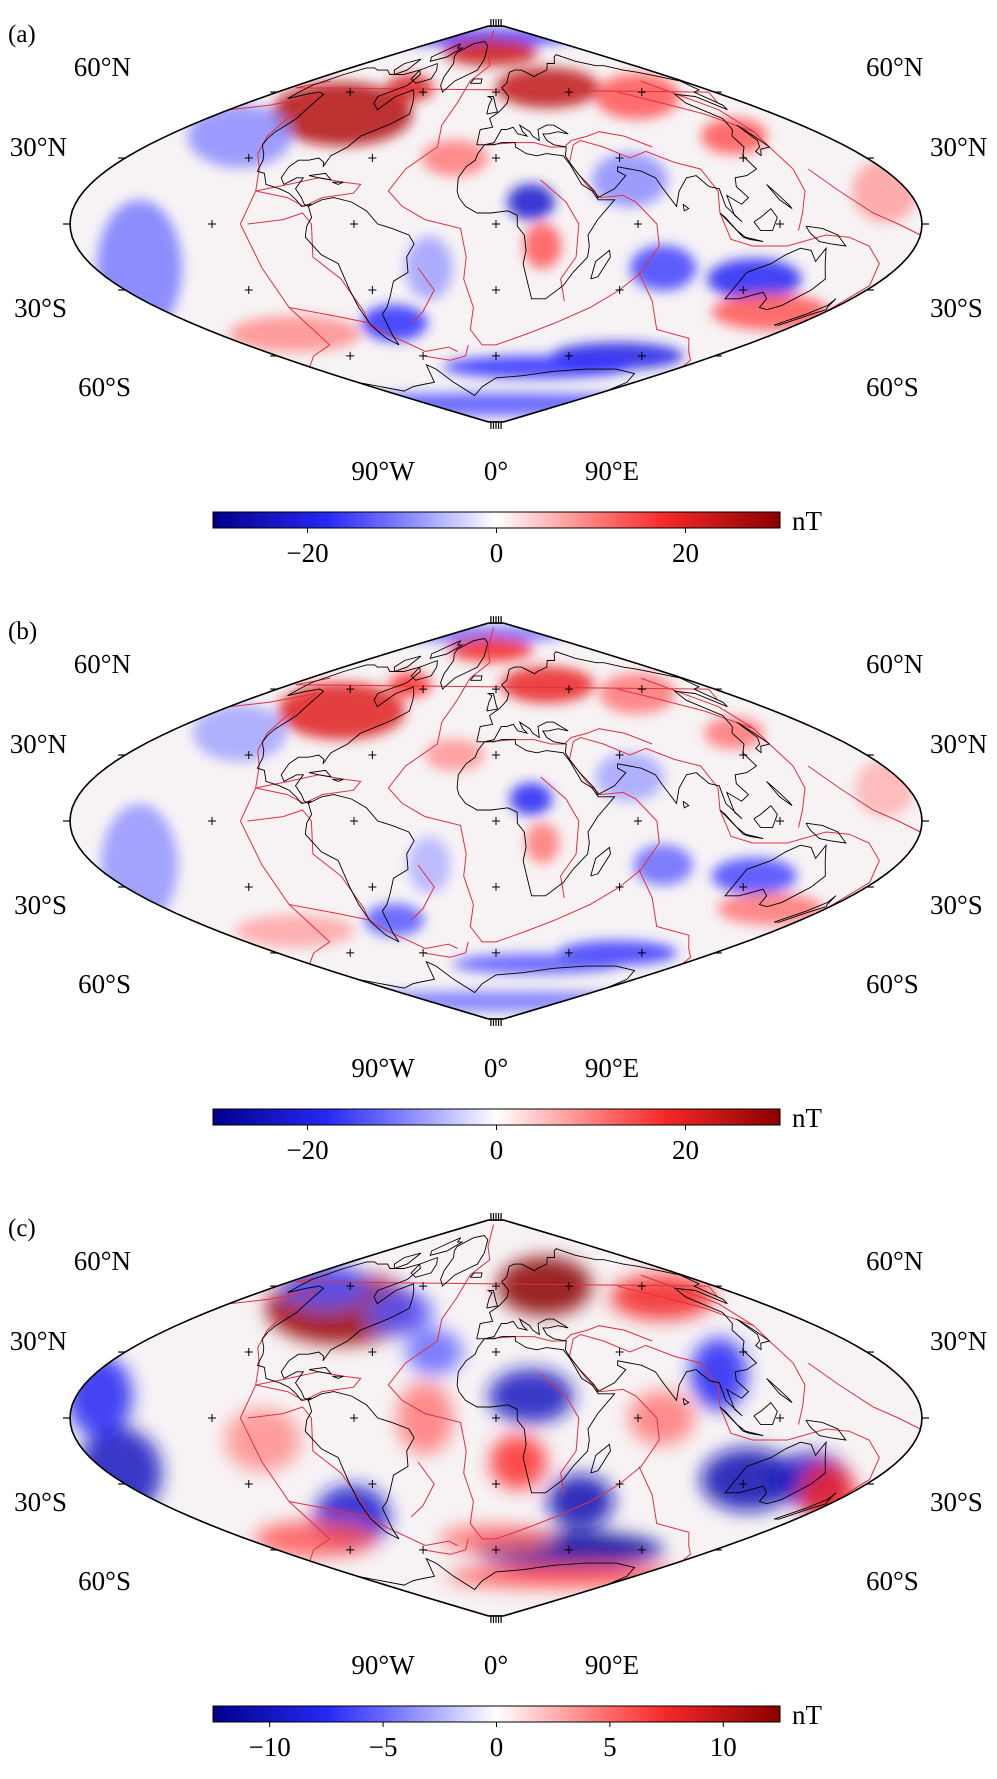  I want to click on colorbar-tick-label: 10, so click(723, 1747).